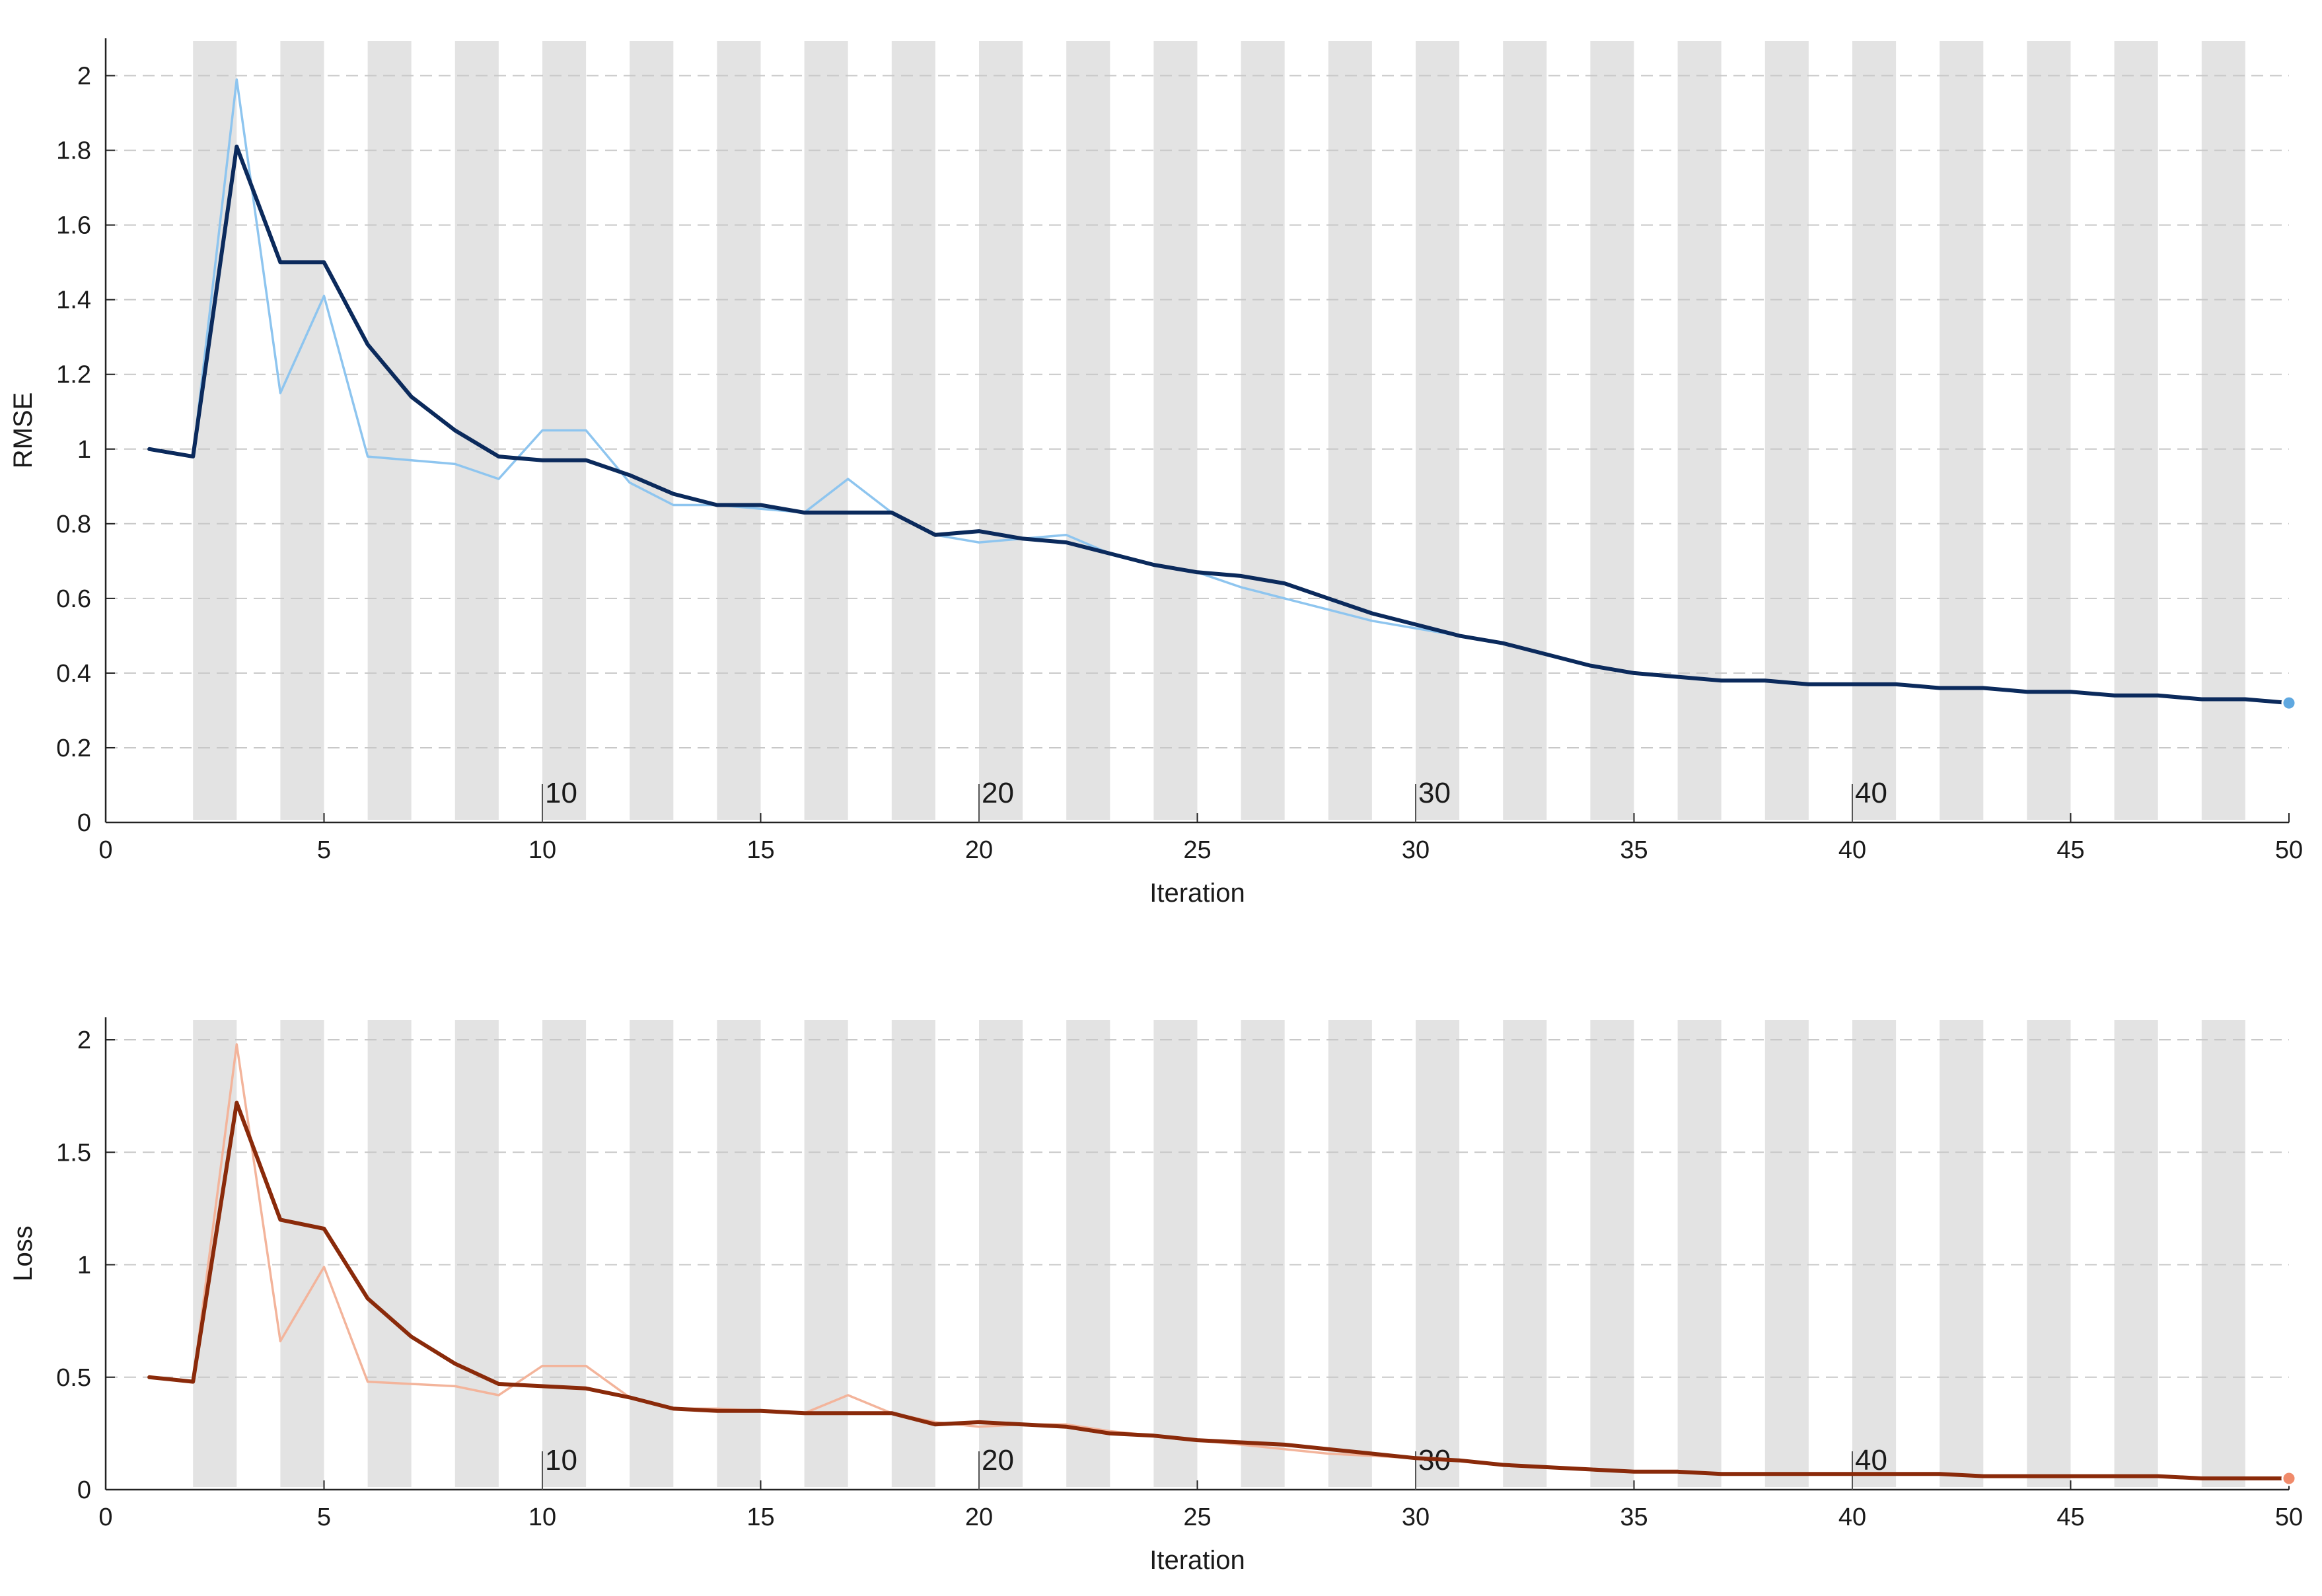 The image size is (2322, 1596). I want to click on rmse-y-tick-label: 2, so click(84, 77).